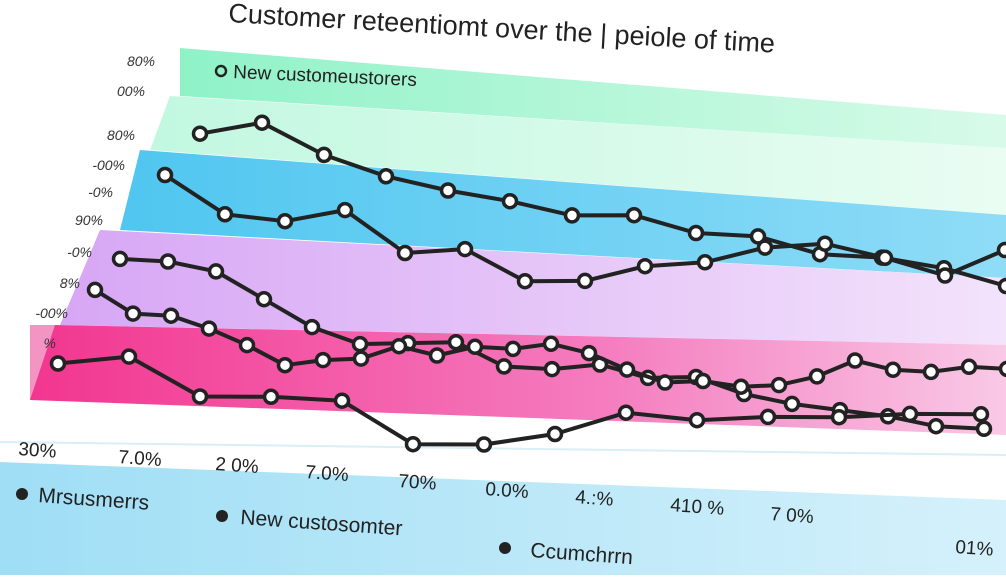 The image size is (1006, 580). Describe the element at coordinates (38, 451) in the screenshot. I see `x-tick-label: 30%` at that location.